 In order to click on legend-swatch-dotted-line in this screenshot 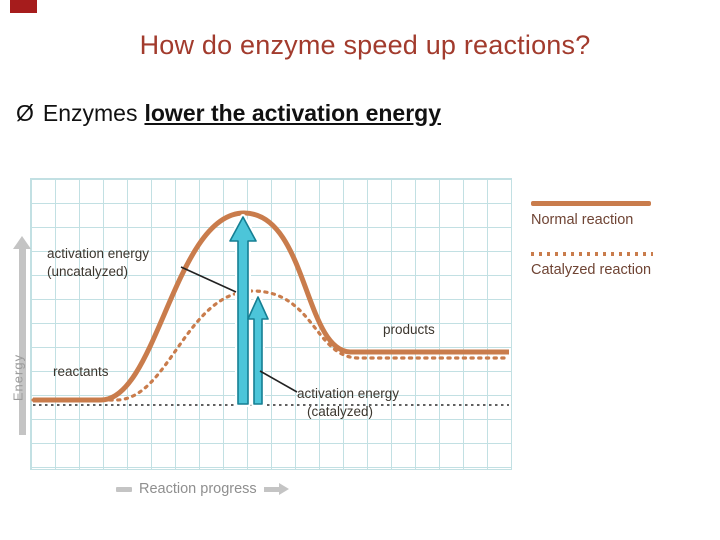, I will do `click(592, 254)`.